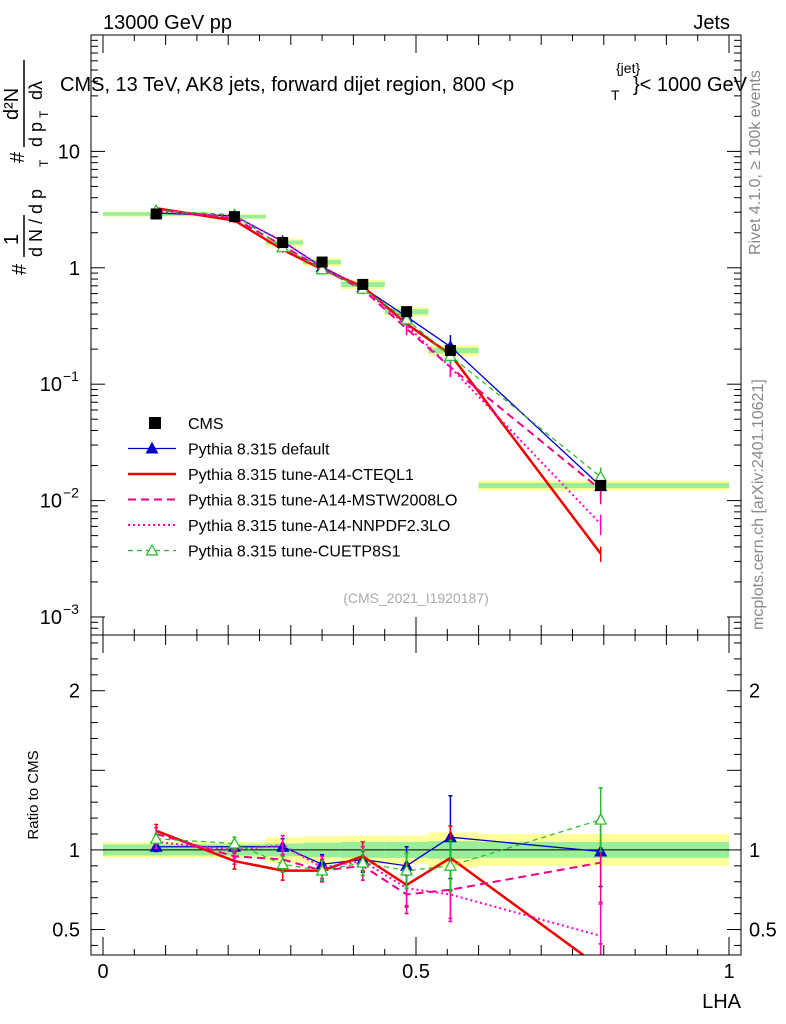  What do you see at coordinates (74, 851) in the screenshot?
I see `ratio-y-tick-label-left: 1` at bounding box center [74, 851].